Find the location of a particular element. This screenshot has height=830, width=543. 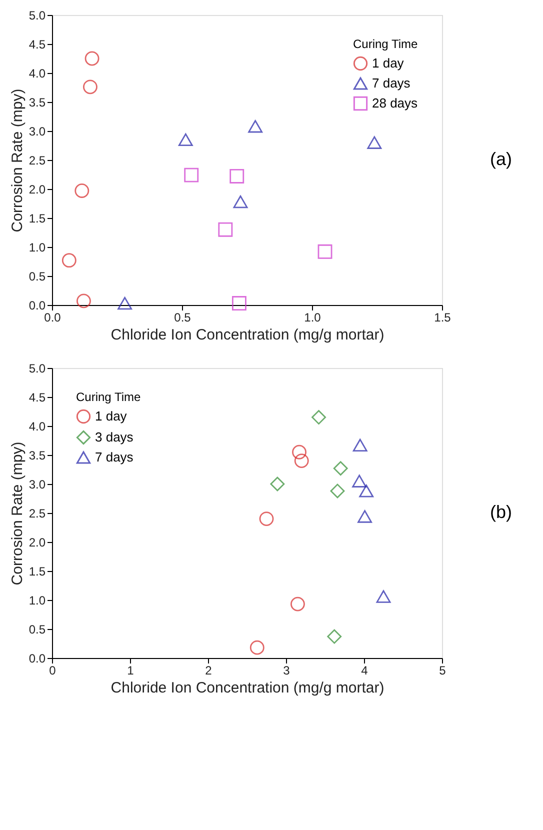

legend-label: 28 days is located at coordinates (395, 103).